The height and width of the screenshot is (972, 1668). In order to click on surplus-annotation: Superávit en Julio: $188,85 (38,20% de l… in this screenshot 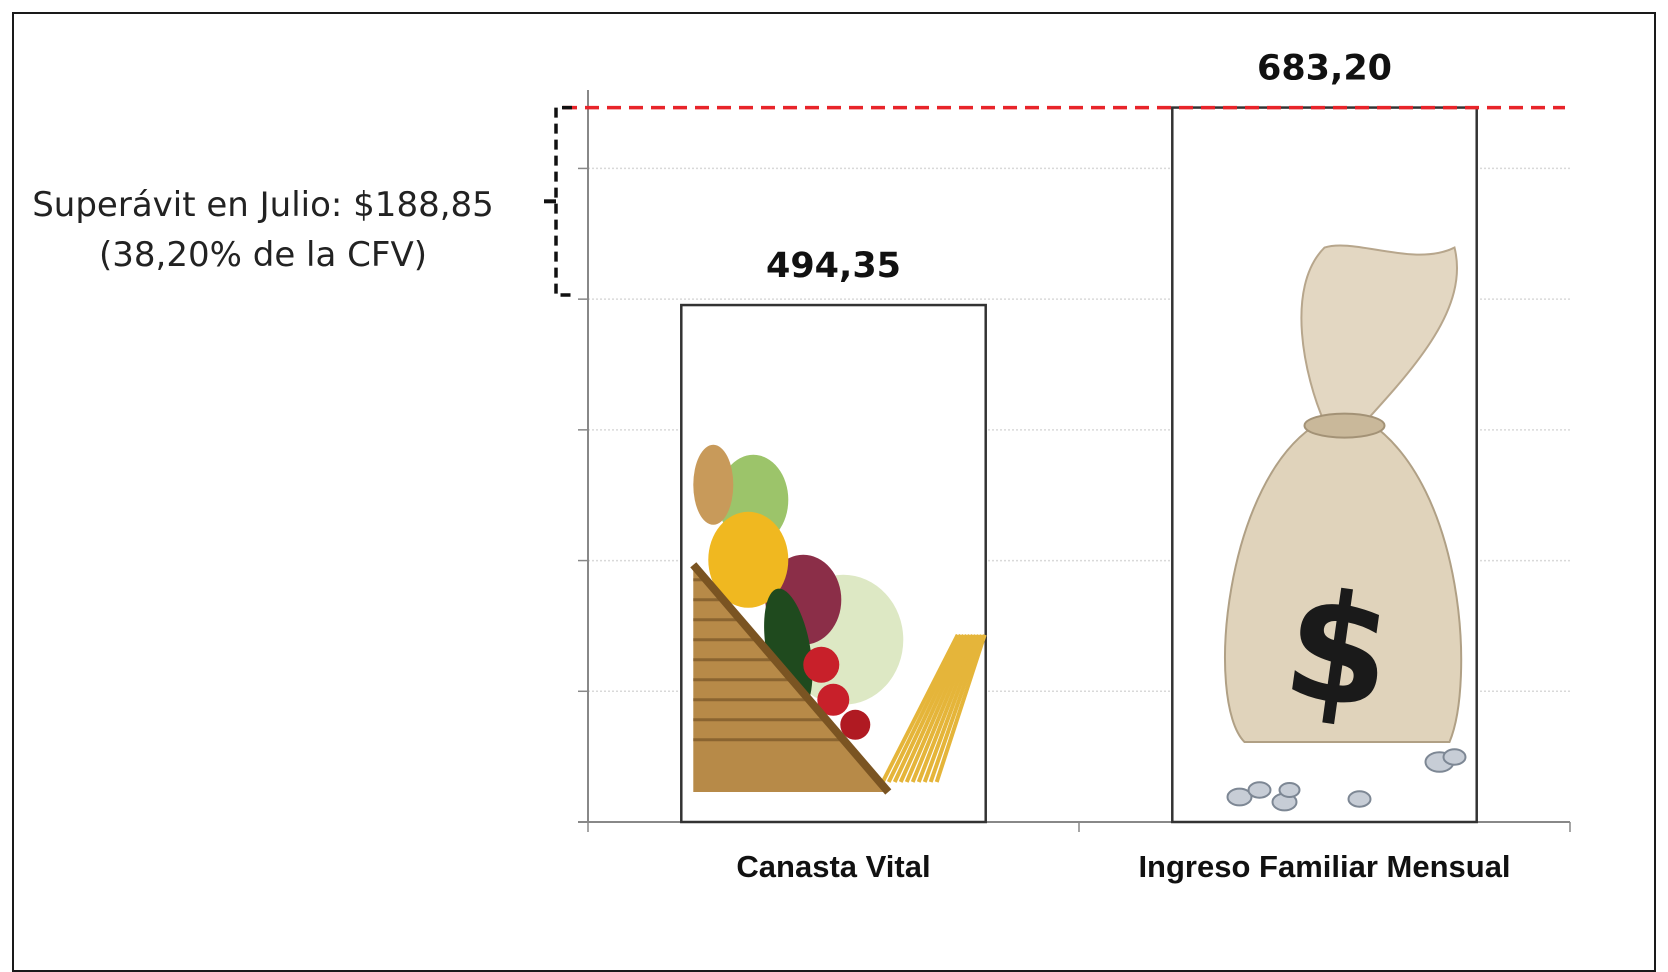, I will do `click(263, 230)`.